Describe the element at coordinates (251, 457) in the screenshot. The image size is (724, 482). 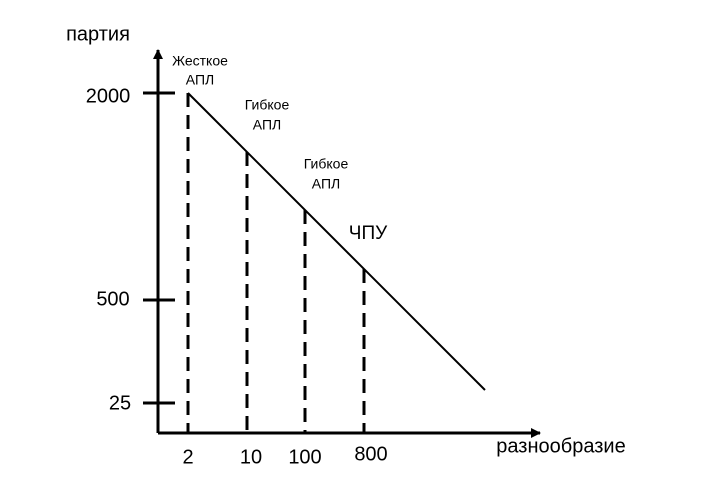
I see `x-tick-label: 10` at that location.